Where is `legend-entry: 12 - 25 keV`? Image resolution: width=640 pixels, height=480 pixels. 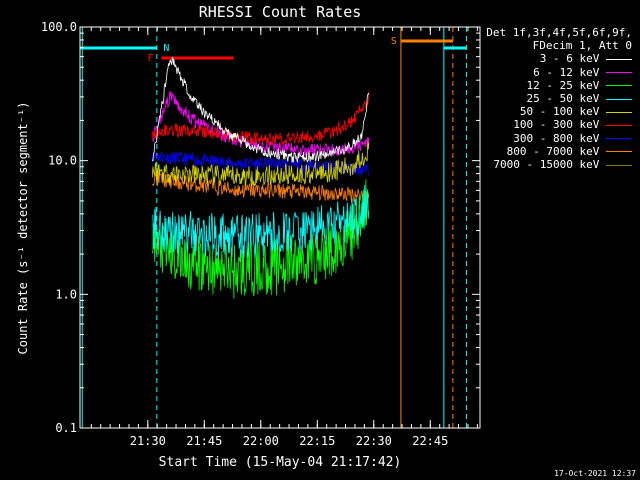 legend-entry: 12 - 25 keV is located at coordinates (547, 85).